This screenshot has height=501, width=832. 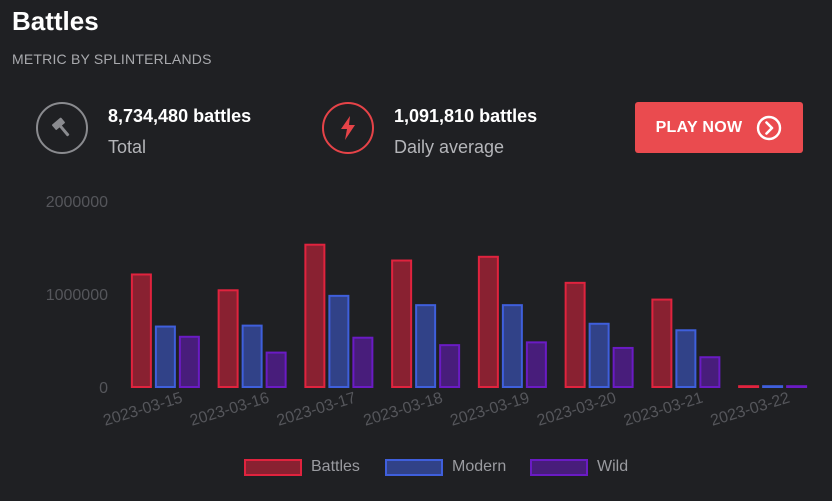 I want to click on total-battles-label: Total, so click(x=127, y=147).